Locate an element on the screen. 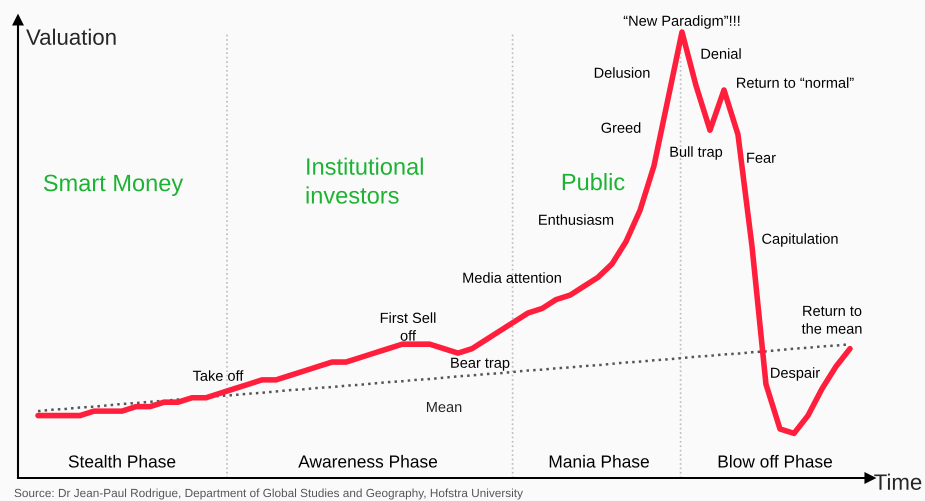 The width and height of the screenshot is (925, 501). x-axis-title: Time is located at coordinates (898, 482).